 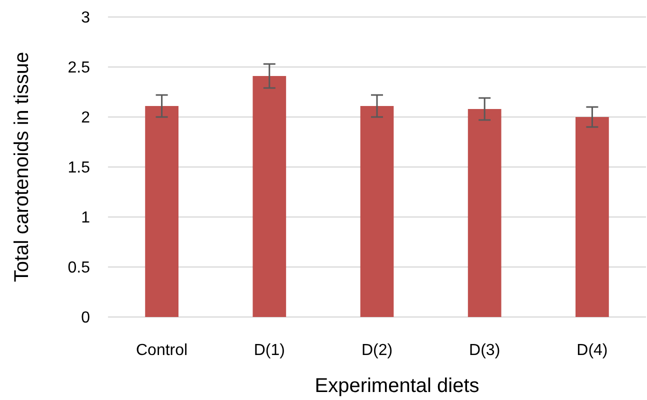 I want to click on y-tick-label: 1, so click(x=85, y=218).